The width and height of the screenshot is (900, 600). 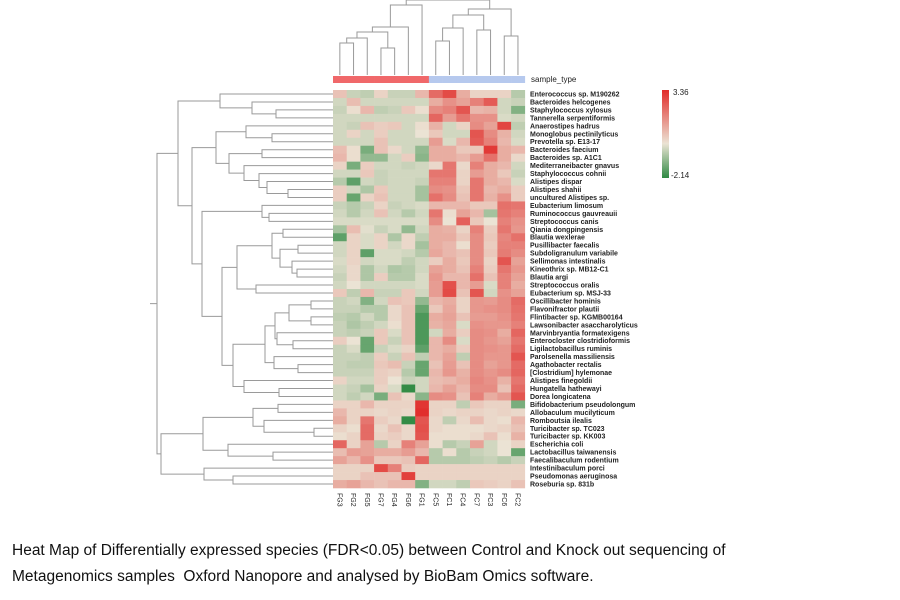 I want to click on column-label: FC2, so click(x=516, y=499).